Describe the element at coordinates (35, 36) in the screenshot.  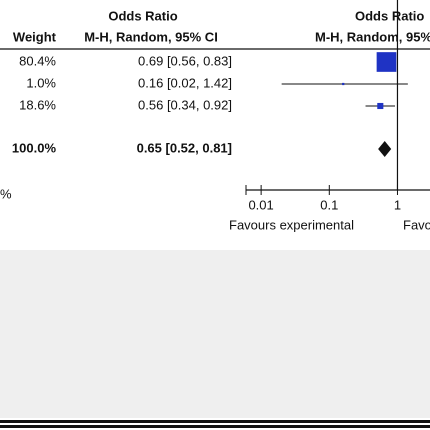
I see `weight-header: Weight` at that location.